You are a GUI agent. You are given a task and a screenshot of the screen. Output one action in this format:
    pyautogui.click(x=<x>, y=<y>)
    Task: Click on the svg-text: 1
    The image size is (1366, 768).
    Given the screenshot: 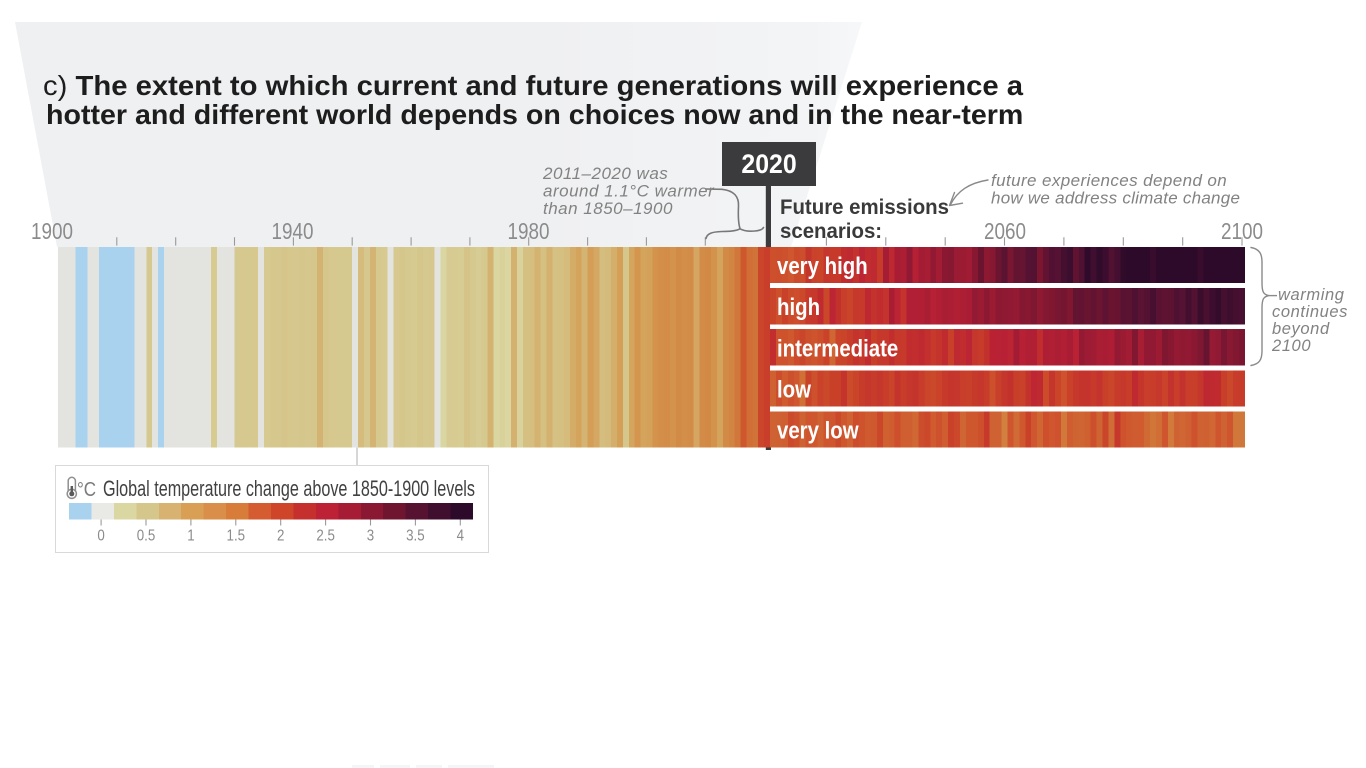 What is the action you would take?
    pyautogui.click(x=190, y=536)
    